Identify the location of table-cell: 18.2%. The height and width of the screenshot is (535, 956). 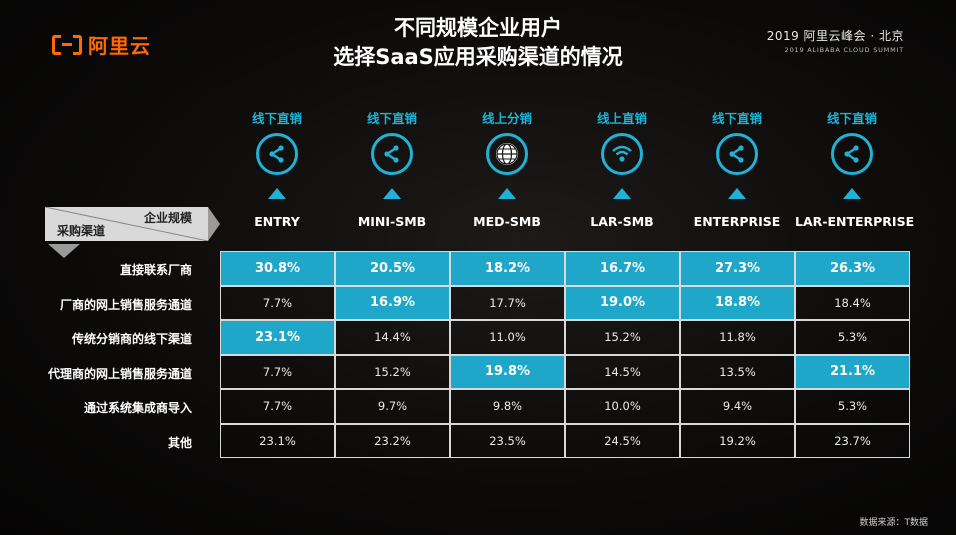
(507, 268).